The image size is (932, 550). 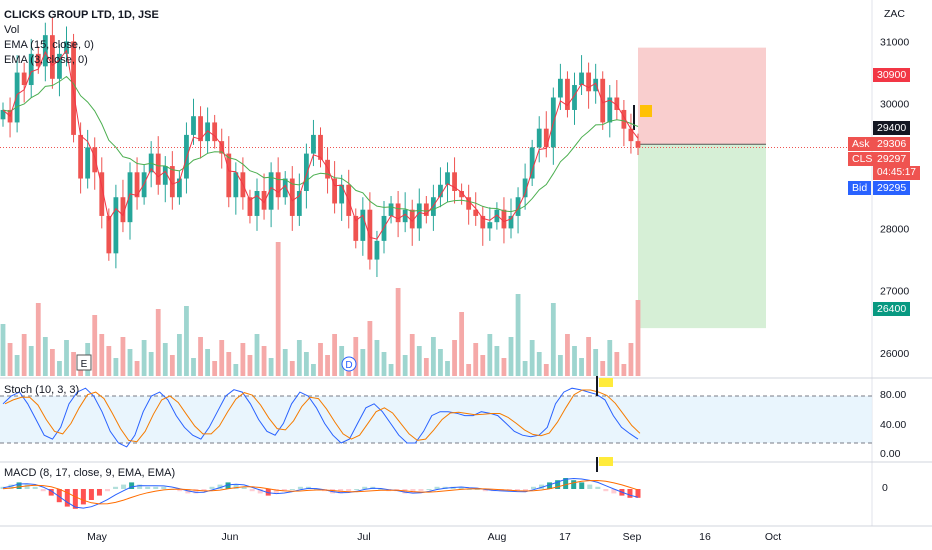 I want to click on target-price-tag: 30900, so click(x=892, y=75).